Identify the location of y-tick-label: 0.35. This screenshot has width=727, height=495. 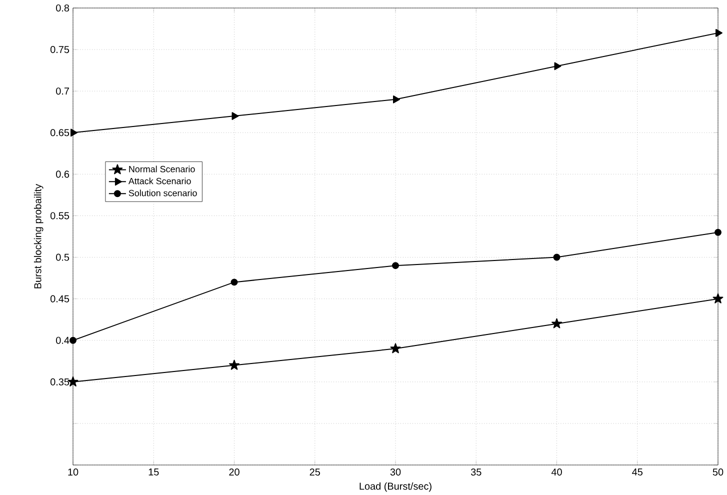
(60, 382).